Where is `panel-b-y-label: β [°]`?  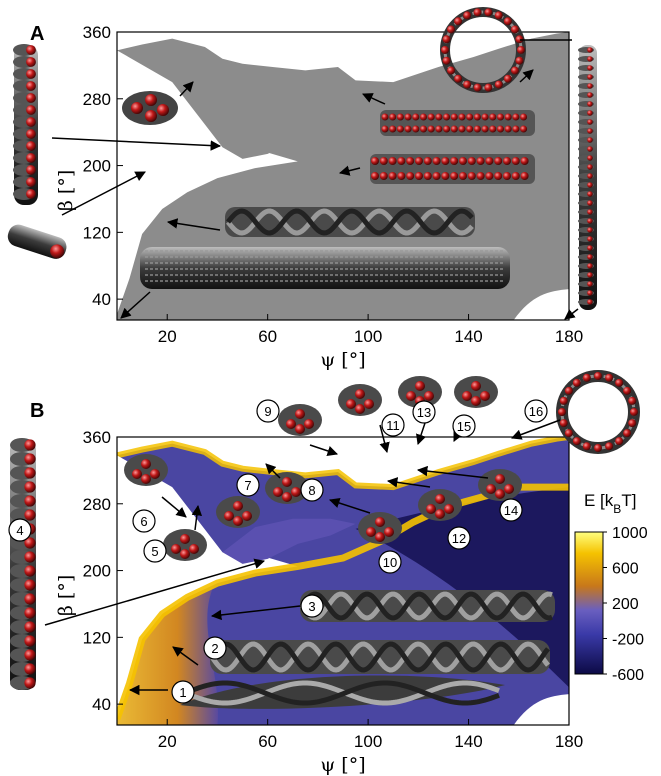
panel-b-y-label: β [°] is located at coordinates (66, 595).